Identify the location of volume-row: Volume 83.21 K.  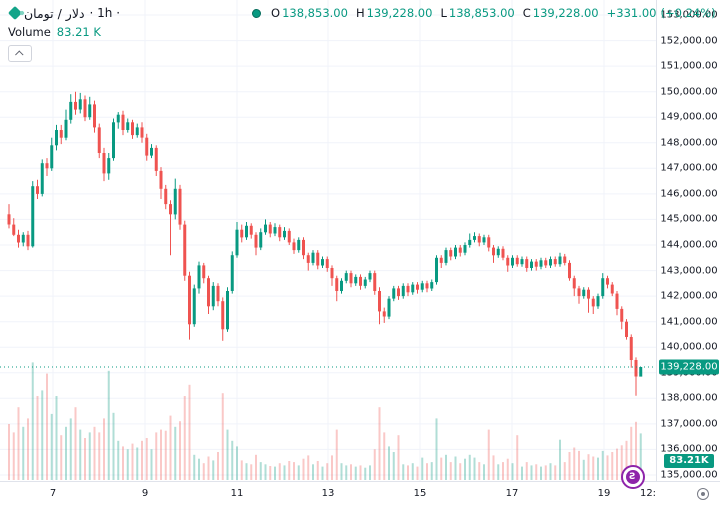
(362, 32).